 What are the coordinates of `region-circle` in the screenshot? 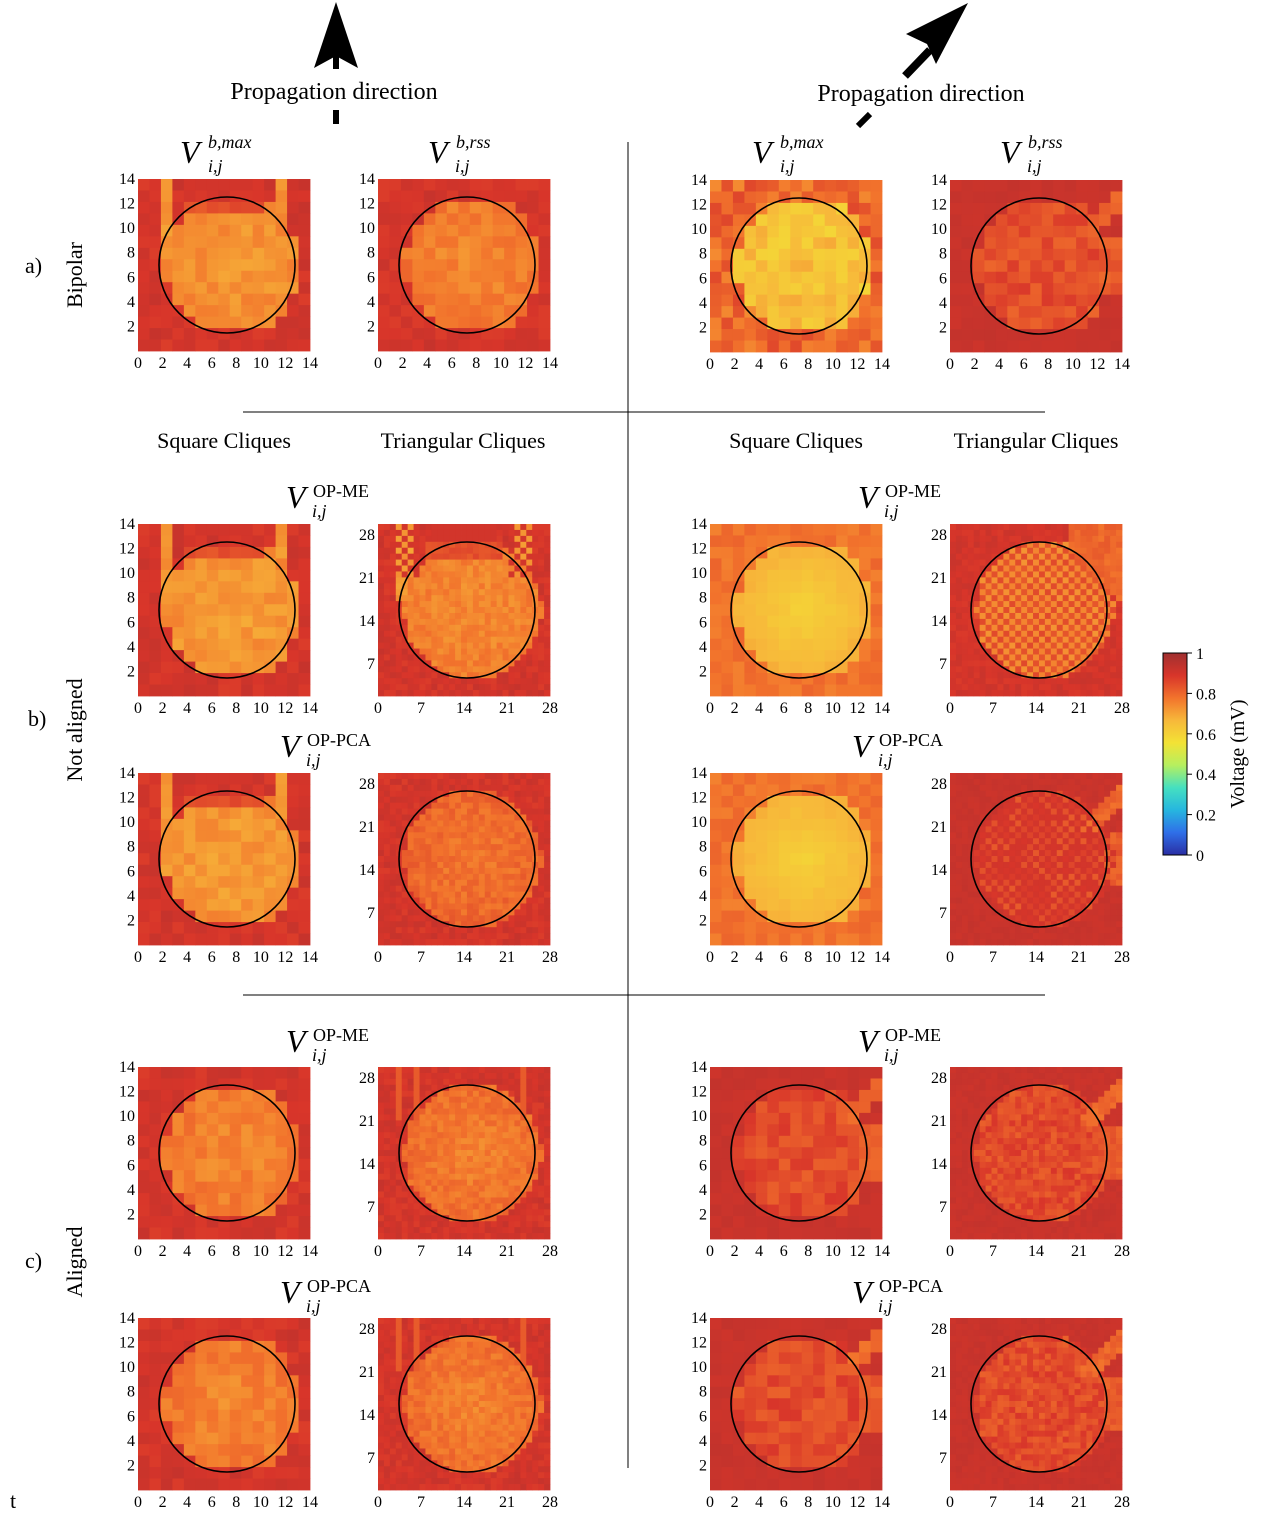 It's located at (227, 610).